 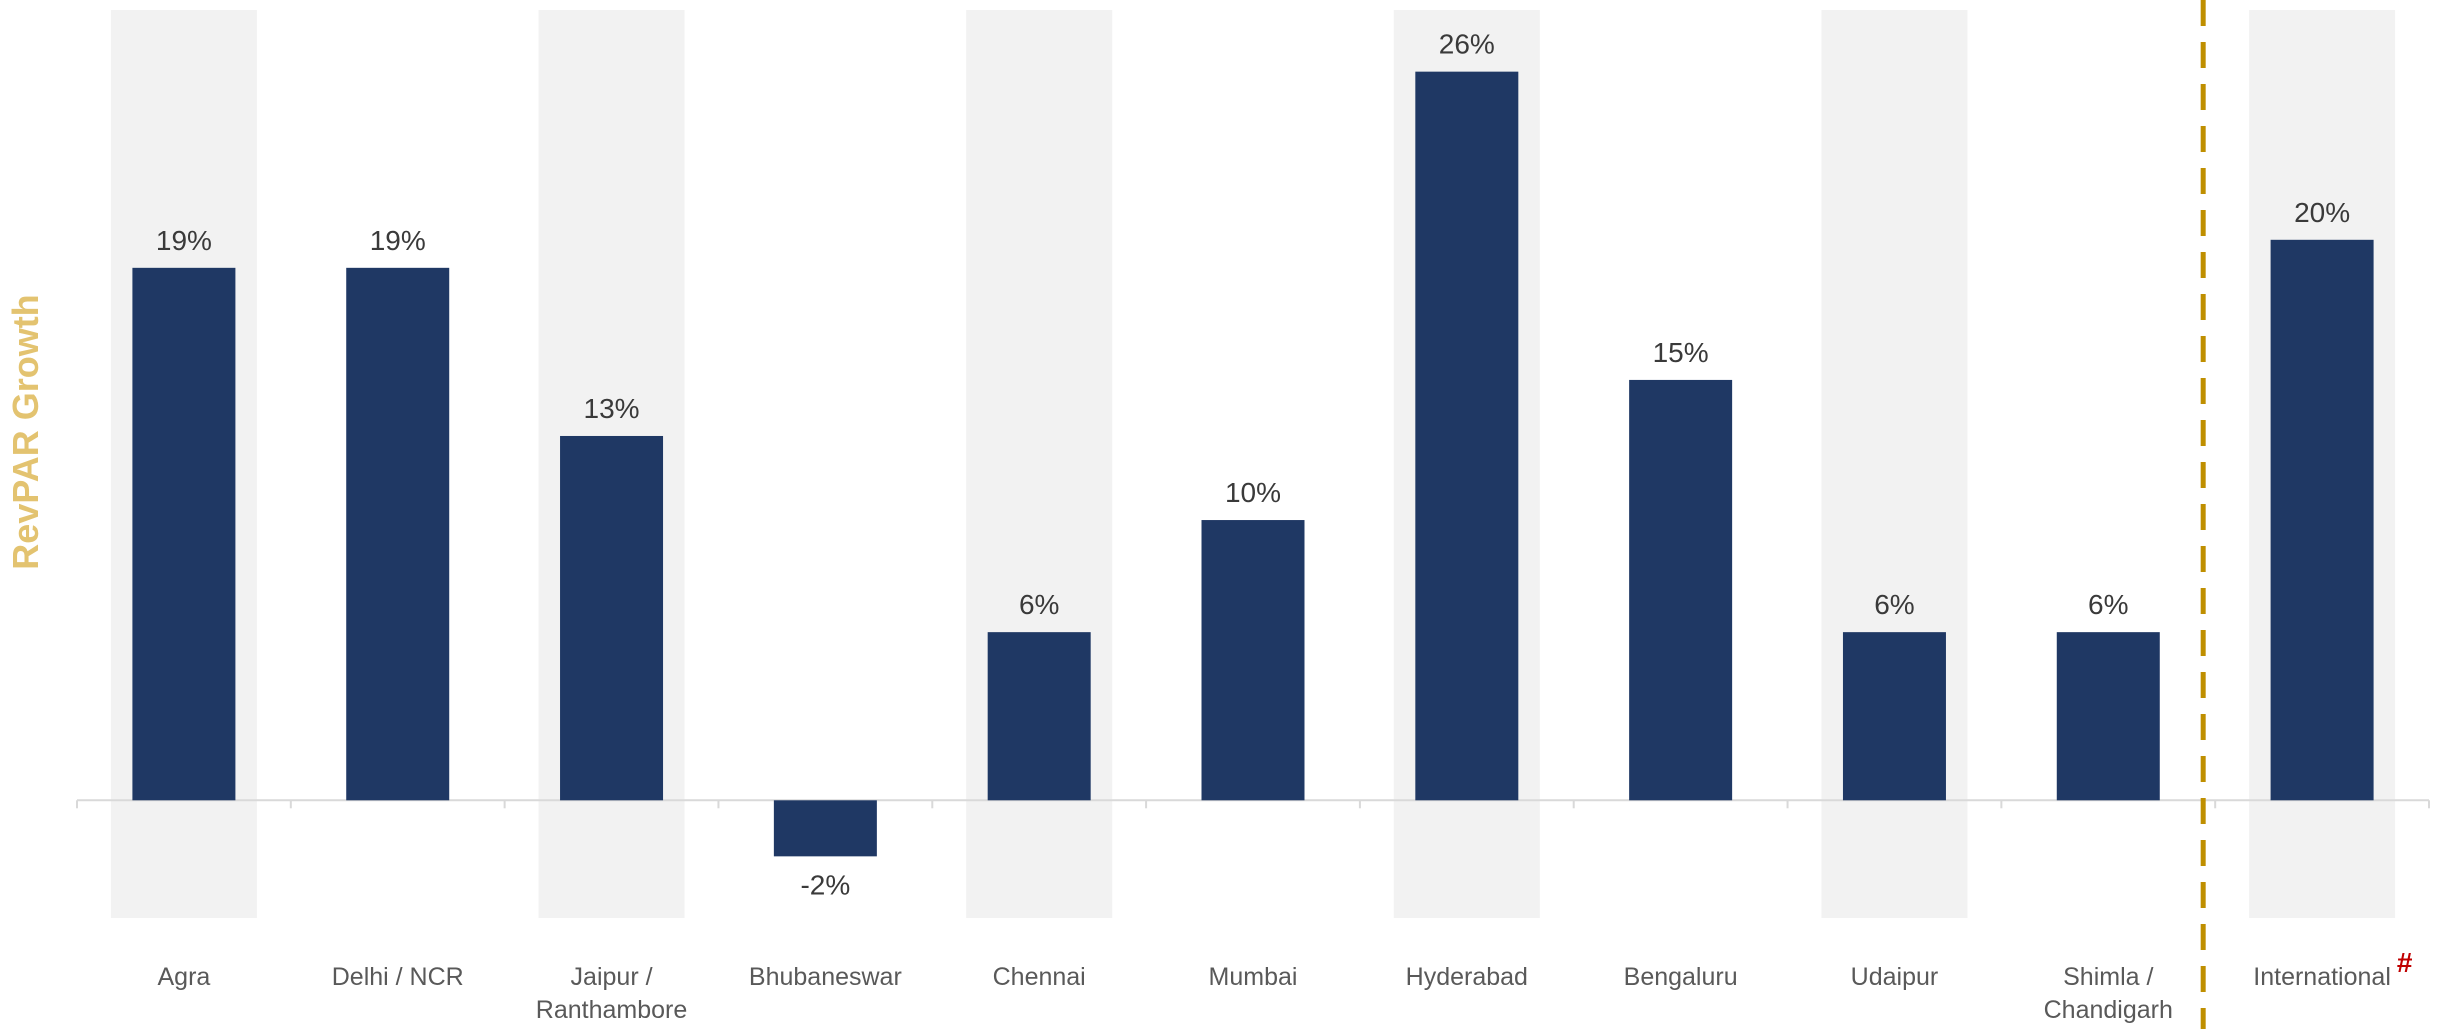 I want to click on category-label: Chennai, so click(x=1039, y=977).